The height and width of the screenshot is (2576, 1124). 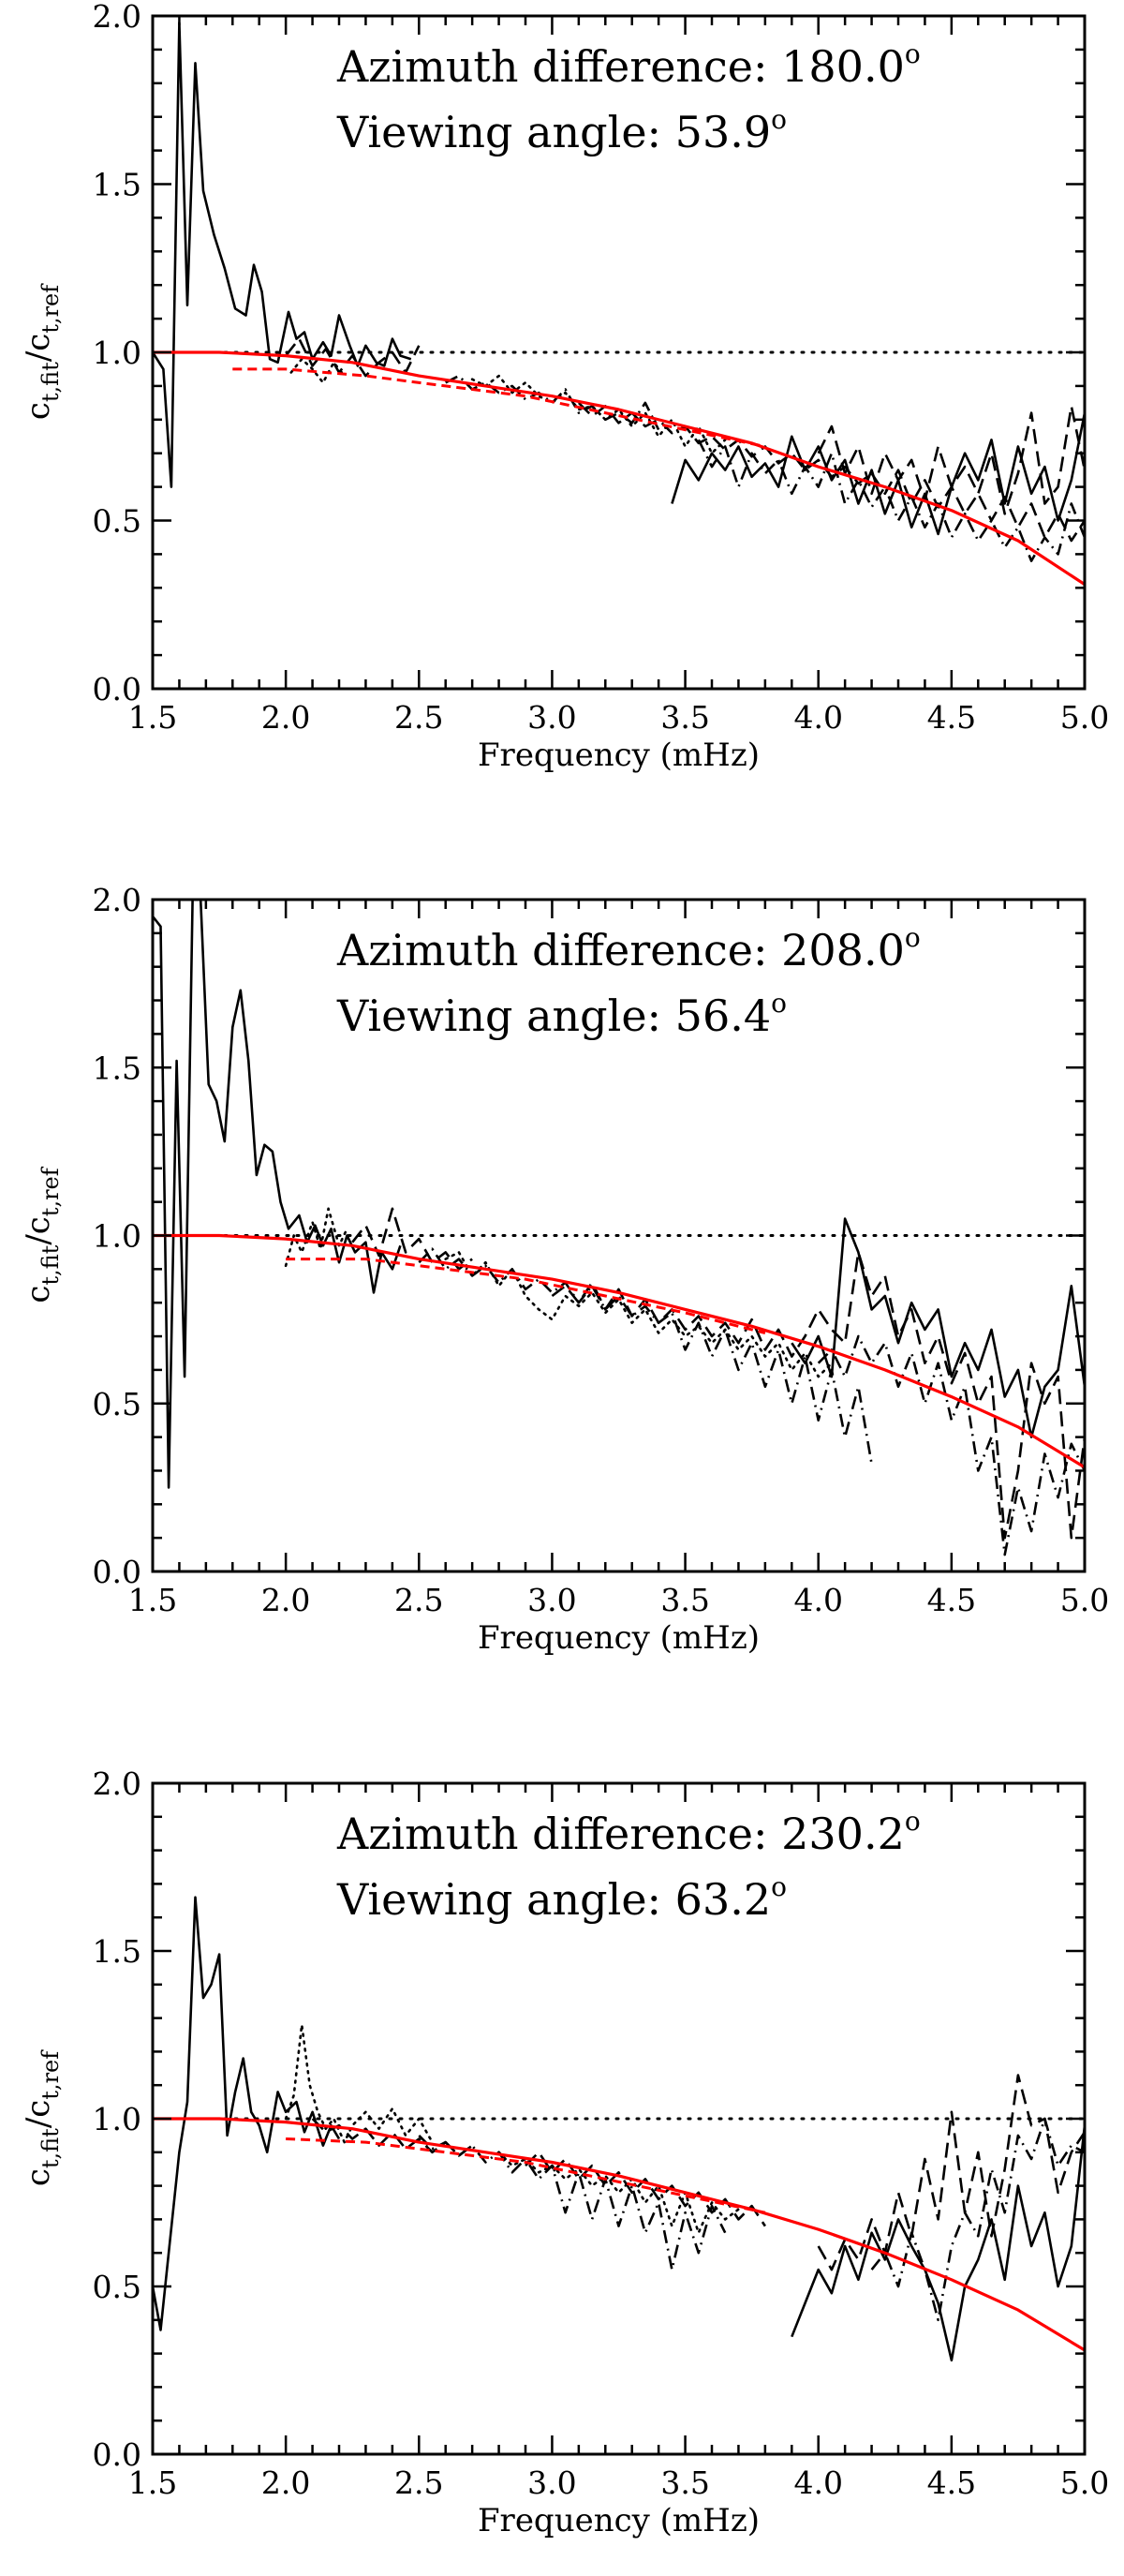 I want to click on azimuth-annotation: Azimuth difference: 180.0o, so click(x=628, y=65).